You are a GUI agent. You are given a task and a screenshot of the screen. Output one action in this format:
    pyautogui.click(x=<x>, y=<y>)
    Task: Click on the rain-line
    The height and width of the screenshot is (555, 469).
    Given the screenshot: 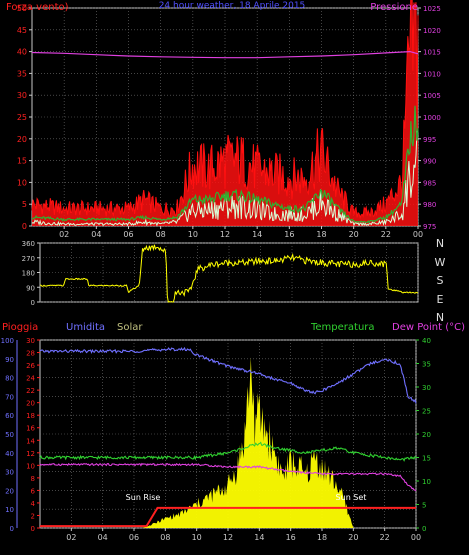 What is the action you would take?
    pyautogui.click(x=228, y=517)
    